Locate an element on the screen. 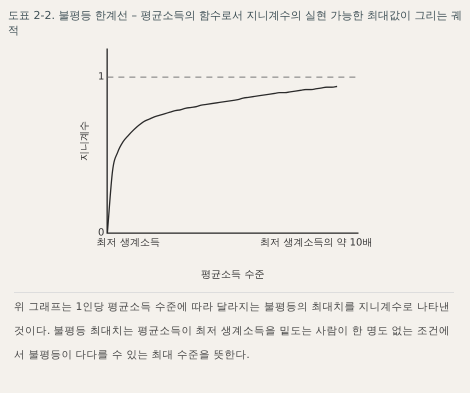  y-tick-label: 1 is located at coordinates (101, 77).